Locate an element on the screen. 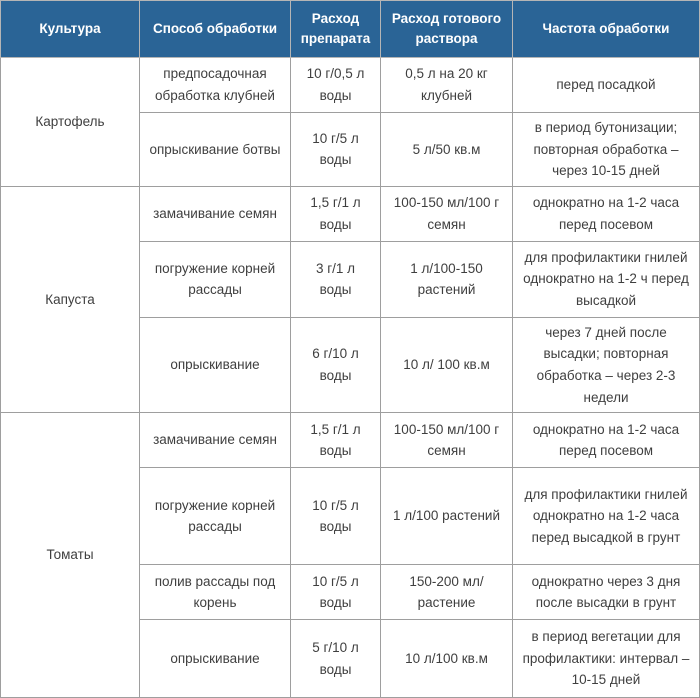 The width and height of the screenshot is (700, 698). crop-cell-cabbage: Капуста is located at coordinates (70, 299).